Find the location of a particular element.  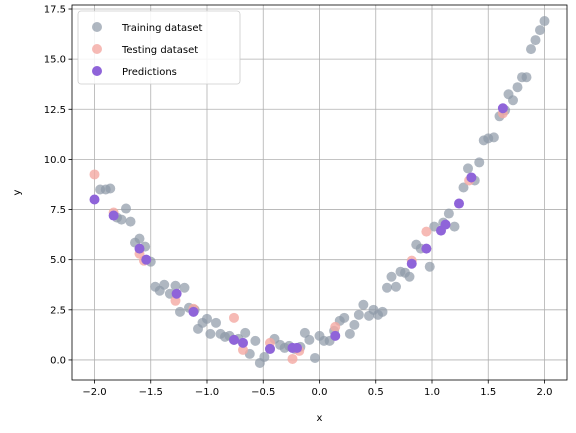

y-axis-label: y is located at coordinates (17, 192).